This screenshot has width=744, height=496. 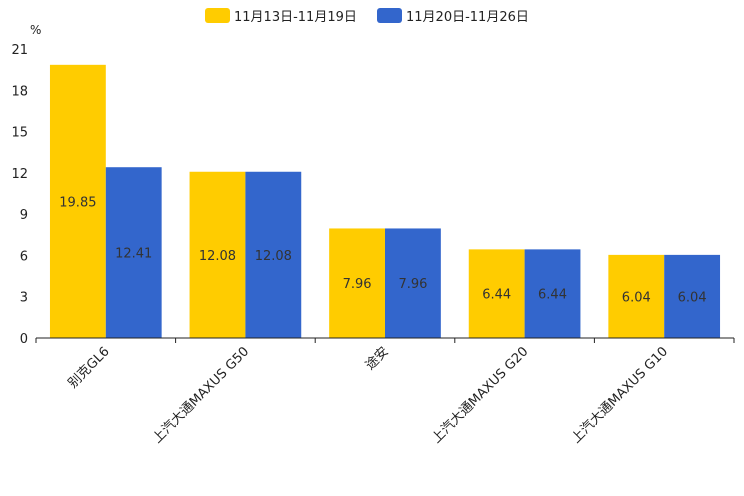 I want to click on y-tick-label: 3, so click(x=24, y=298).